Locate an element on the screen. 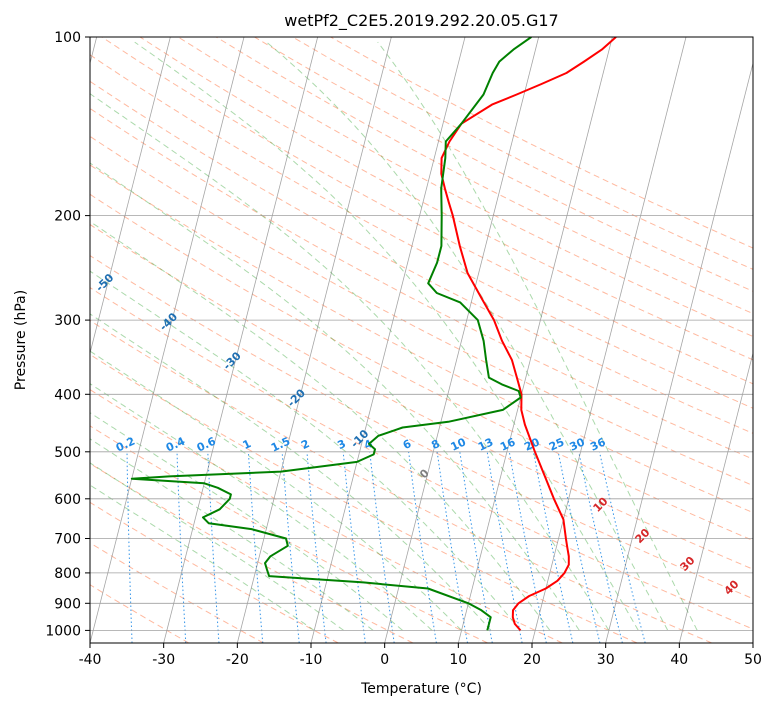 The width and height of the screenshot is (775, 708). x-axis-label: Temperature (°C) is located at coordinates (421, 689).